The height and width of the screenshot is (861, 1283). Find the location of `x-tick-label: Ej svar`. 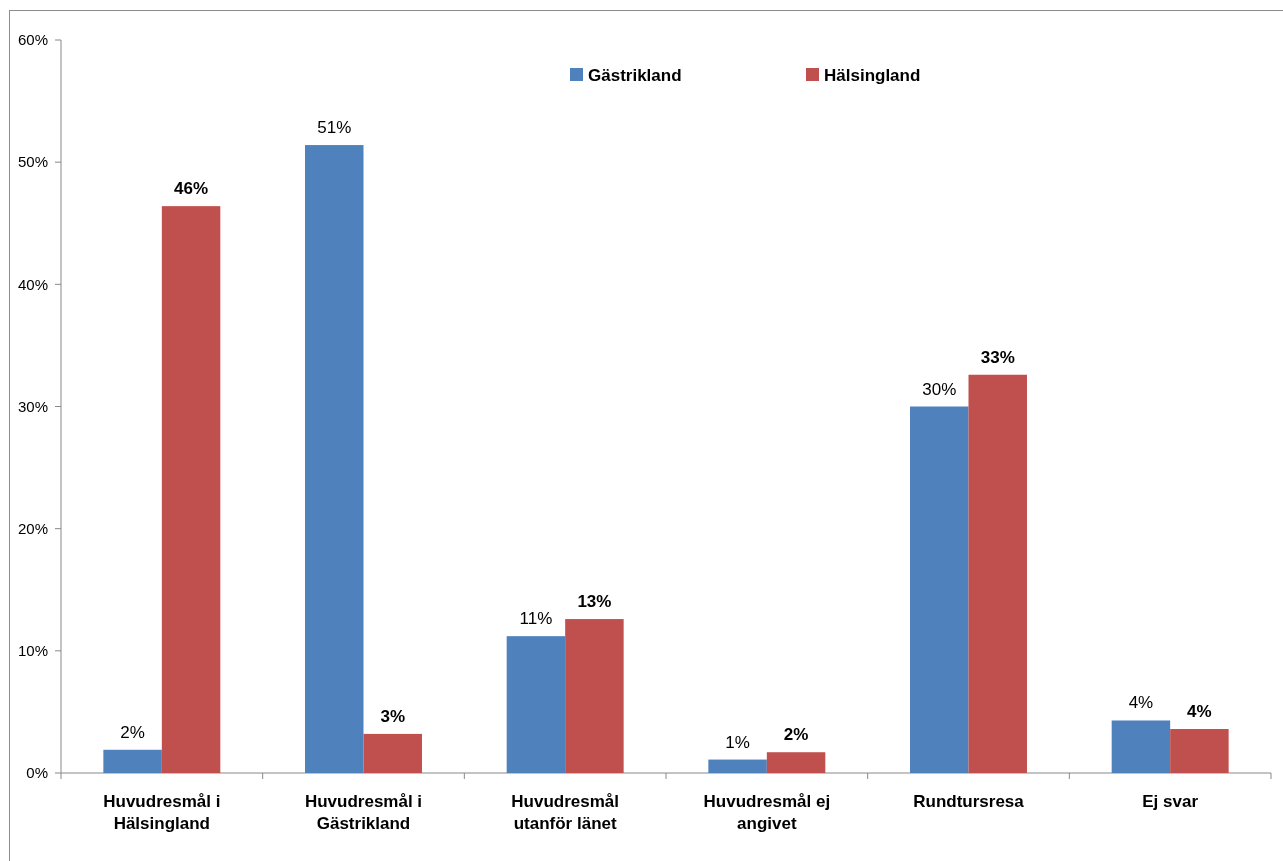

x-tick-label: Ej svar is located at coordinates (1170, 801).